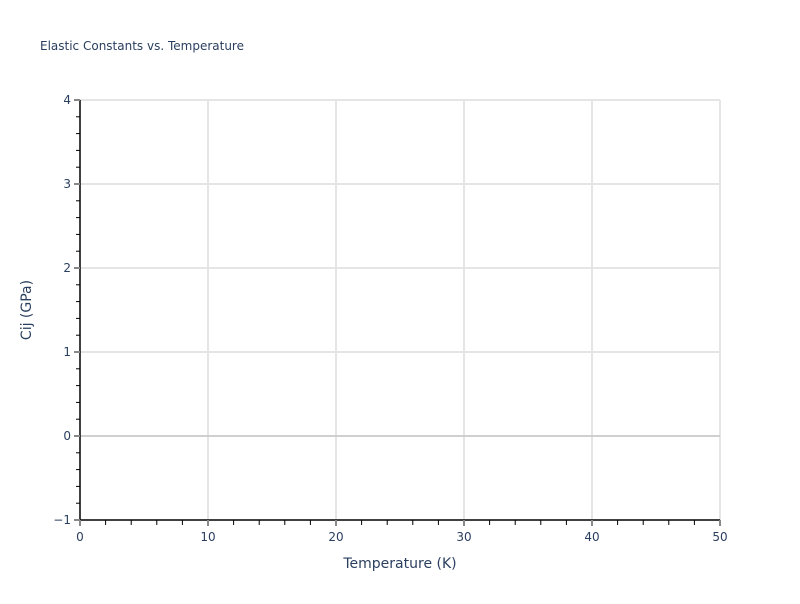  Describe the element at coordinates (62, 520) in the screenshot. I see `y-tick-label: −1` at that location.